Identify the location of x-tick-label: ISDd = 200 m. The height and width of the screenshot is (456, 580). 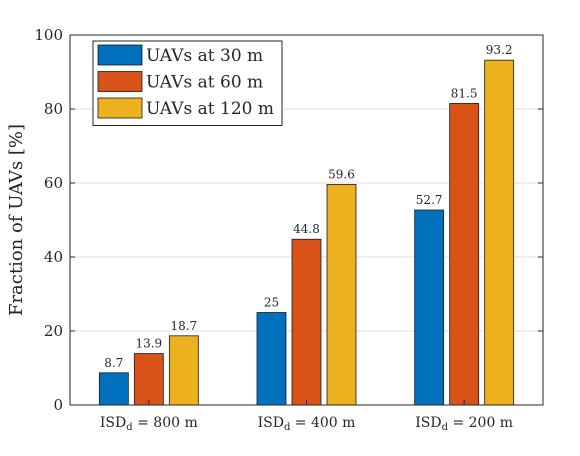
(464, 424).